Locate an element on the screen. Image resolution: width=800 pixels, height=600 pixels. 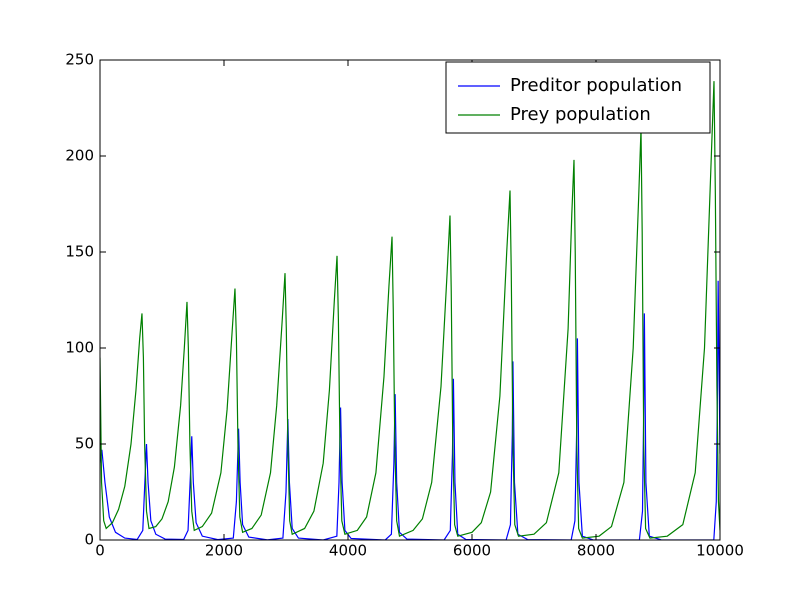
legend-label: Preditor population is located at coordinates (596, 85).